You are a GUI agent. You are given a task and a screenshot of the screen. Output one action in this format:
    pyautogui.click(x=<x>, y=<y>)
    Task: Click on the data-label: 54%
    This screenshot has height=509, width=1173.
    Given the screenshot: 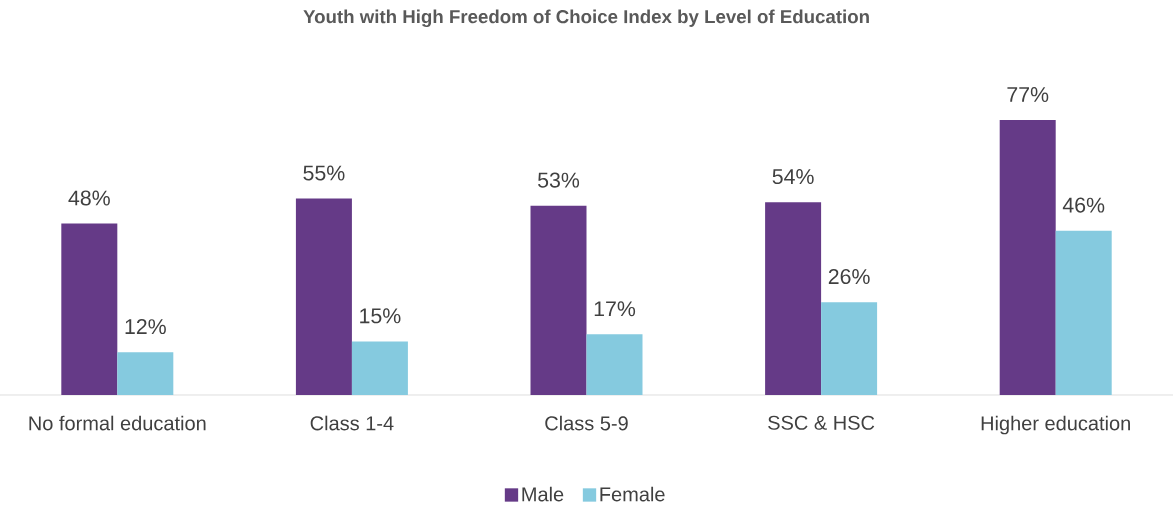 What is the action you would take?
    pyautogui.click(x=793, y=177)
    